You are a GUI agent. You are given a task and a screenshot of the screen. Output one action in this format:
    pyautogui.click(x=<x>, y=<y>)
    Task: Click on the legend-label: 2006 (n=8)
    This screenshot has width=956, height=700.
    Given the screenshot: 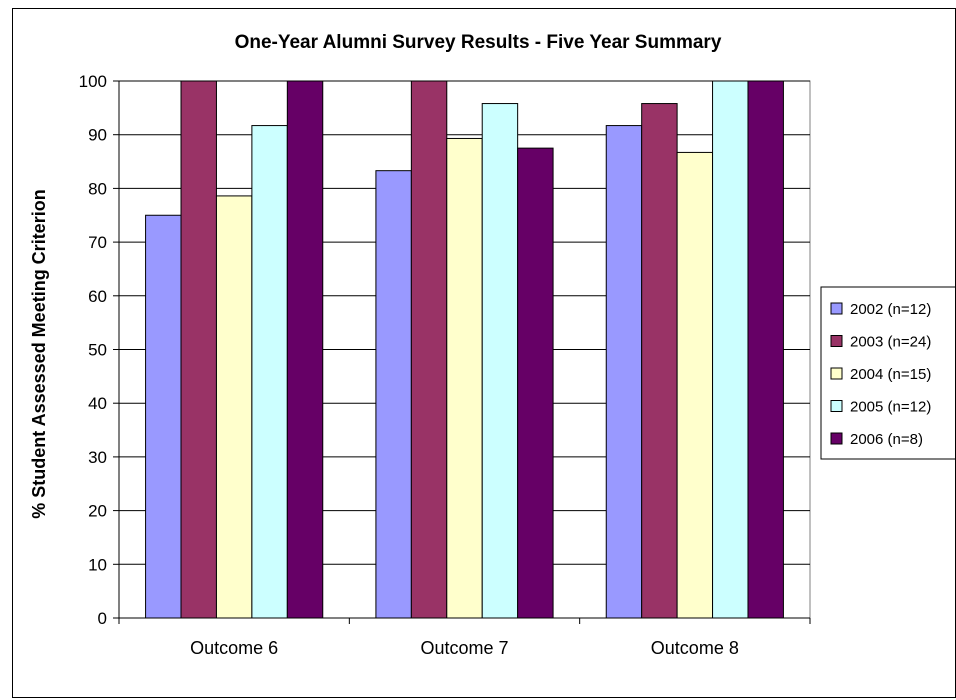 What is the action you would take?
    pyautogui.click(x=886, y=439)
    